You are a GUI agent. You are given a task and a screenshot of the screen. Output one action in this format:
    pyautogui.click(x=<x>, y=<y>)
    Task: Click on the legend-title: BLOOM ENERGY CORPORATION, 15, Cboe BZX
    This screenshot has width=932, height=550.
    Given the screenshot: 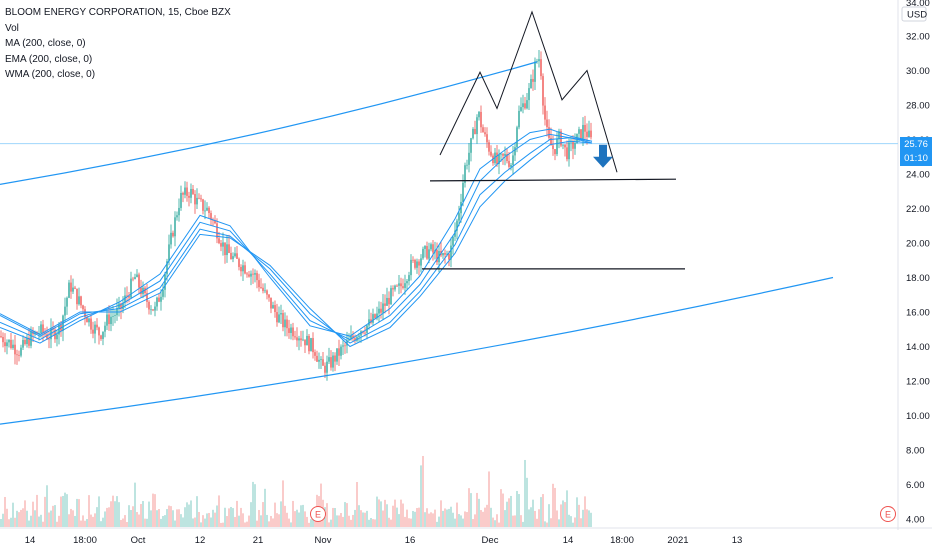 What is the action you would take?
    pyautogui.click(x=118, y=12)
    